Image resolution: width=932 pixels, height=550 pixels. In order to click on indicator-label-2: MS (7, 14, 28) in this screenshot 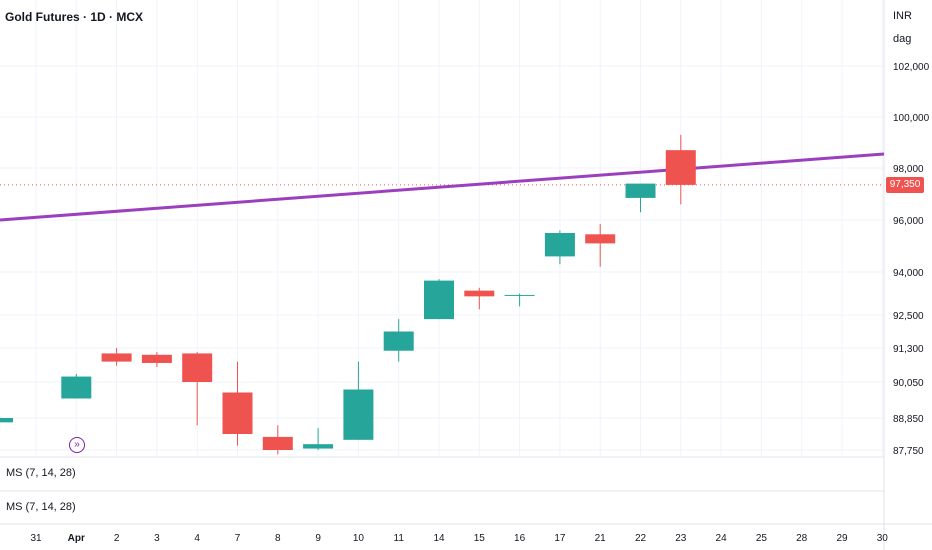, I will do `click(41, 507)`.